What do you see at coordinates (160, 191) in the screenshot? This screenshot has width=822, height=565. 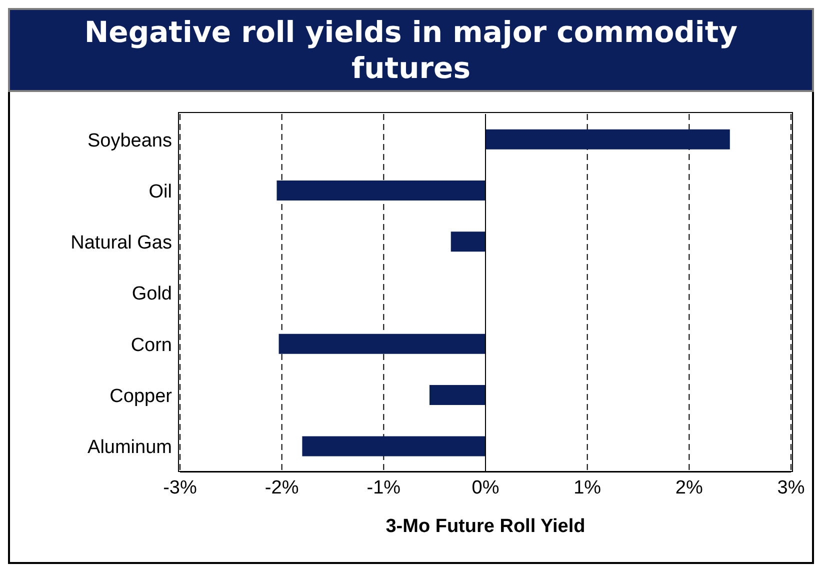 I see `y-tick-label: Oil` at bounding box center [160, 191].